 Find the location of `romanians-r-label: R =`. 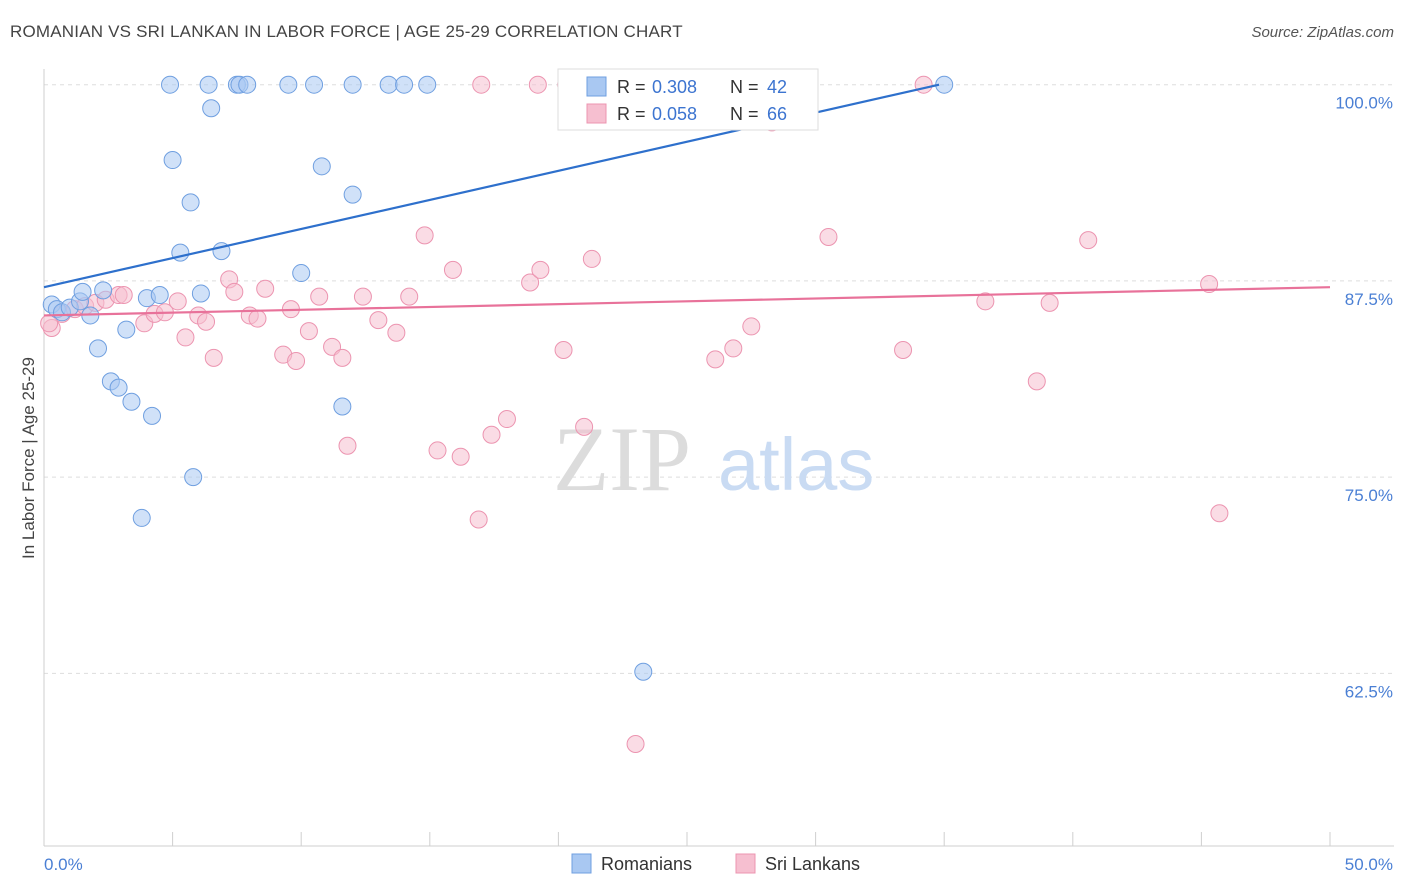

romanians-r-label: R = is located at coordinates (631, 87).